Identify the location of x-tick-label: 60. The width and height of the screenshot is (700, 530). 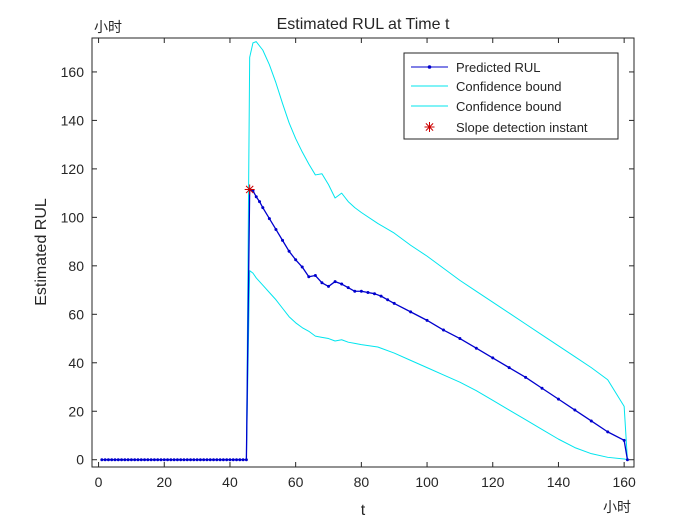
(296, 482).